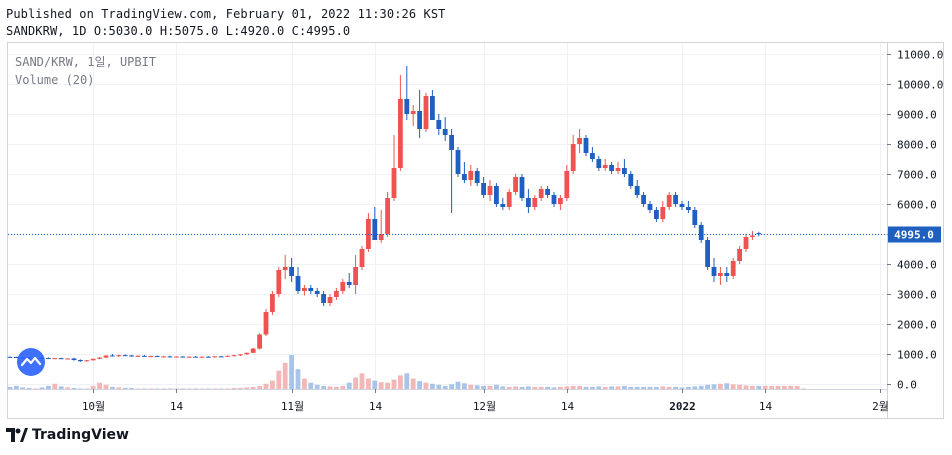 The image size is (952, 455). What do you see at coordinates (920, 85) in the screenshot?
I see `y-tick-label: 10000.0` at bounding box center [920, 85].